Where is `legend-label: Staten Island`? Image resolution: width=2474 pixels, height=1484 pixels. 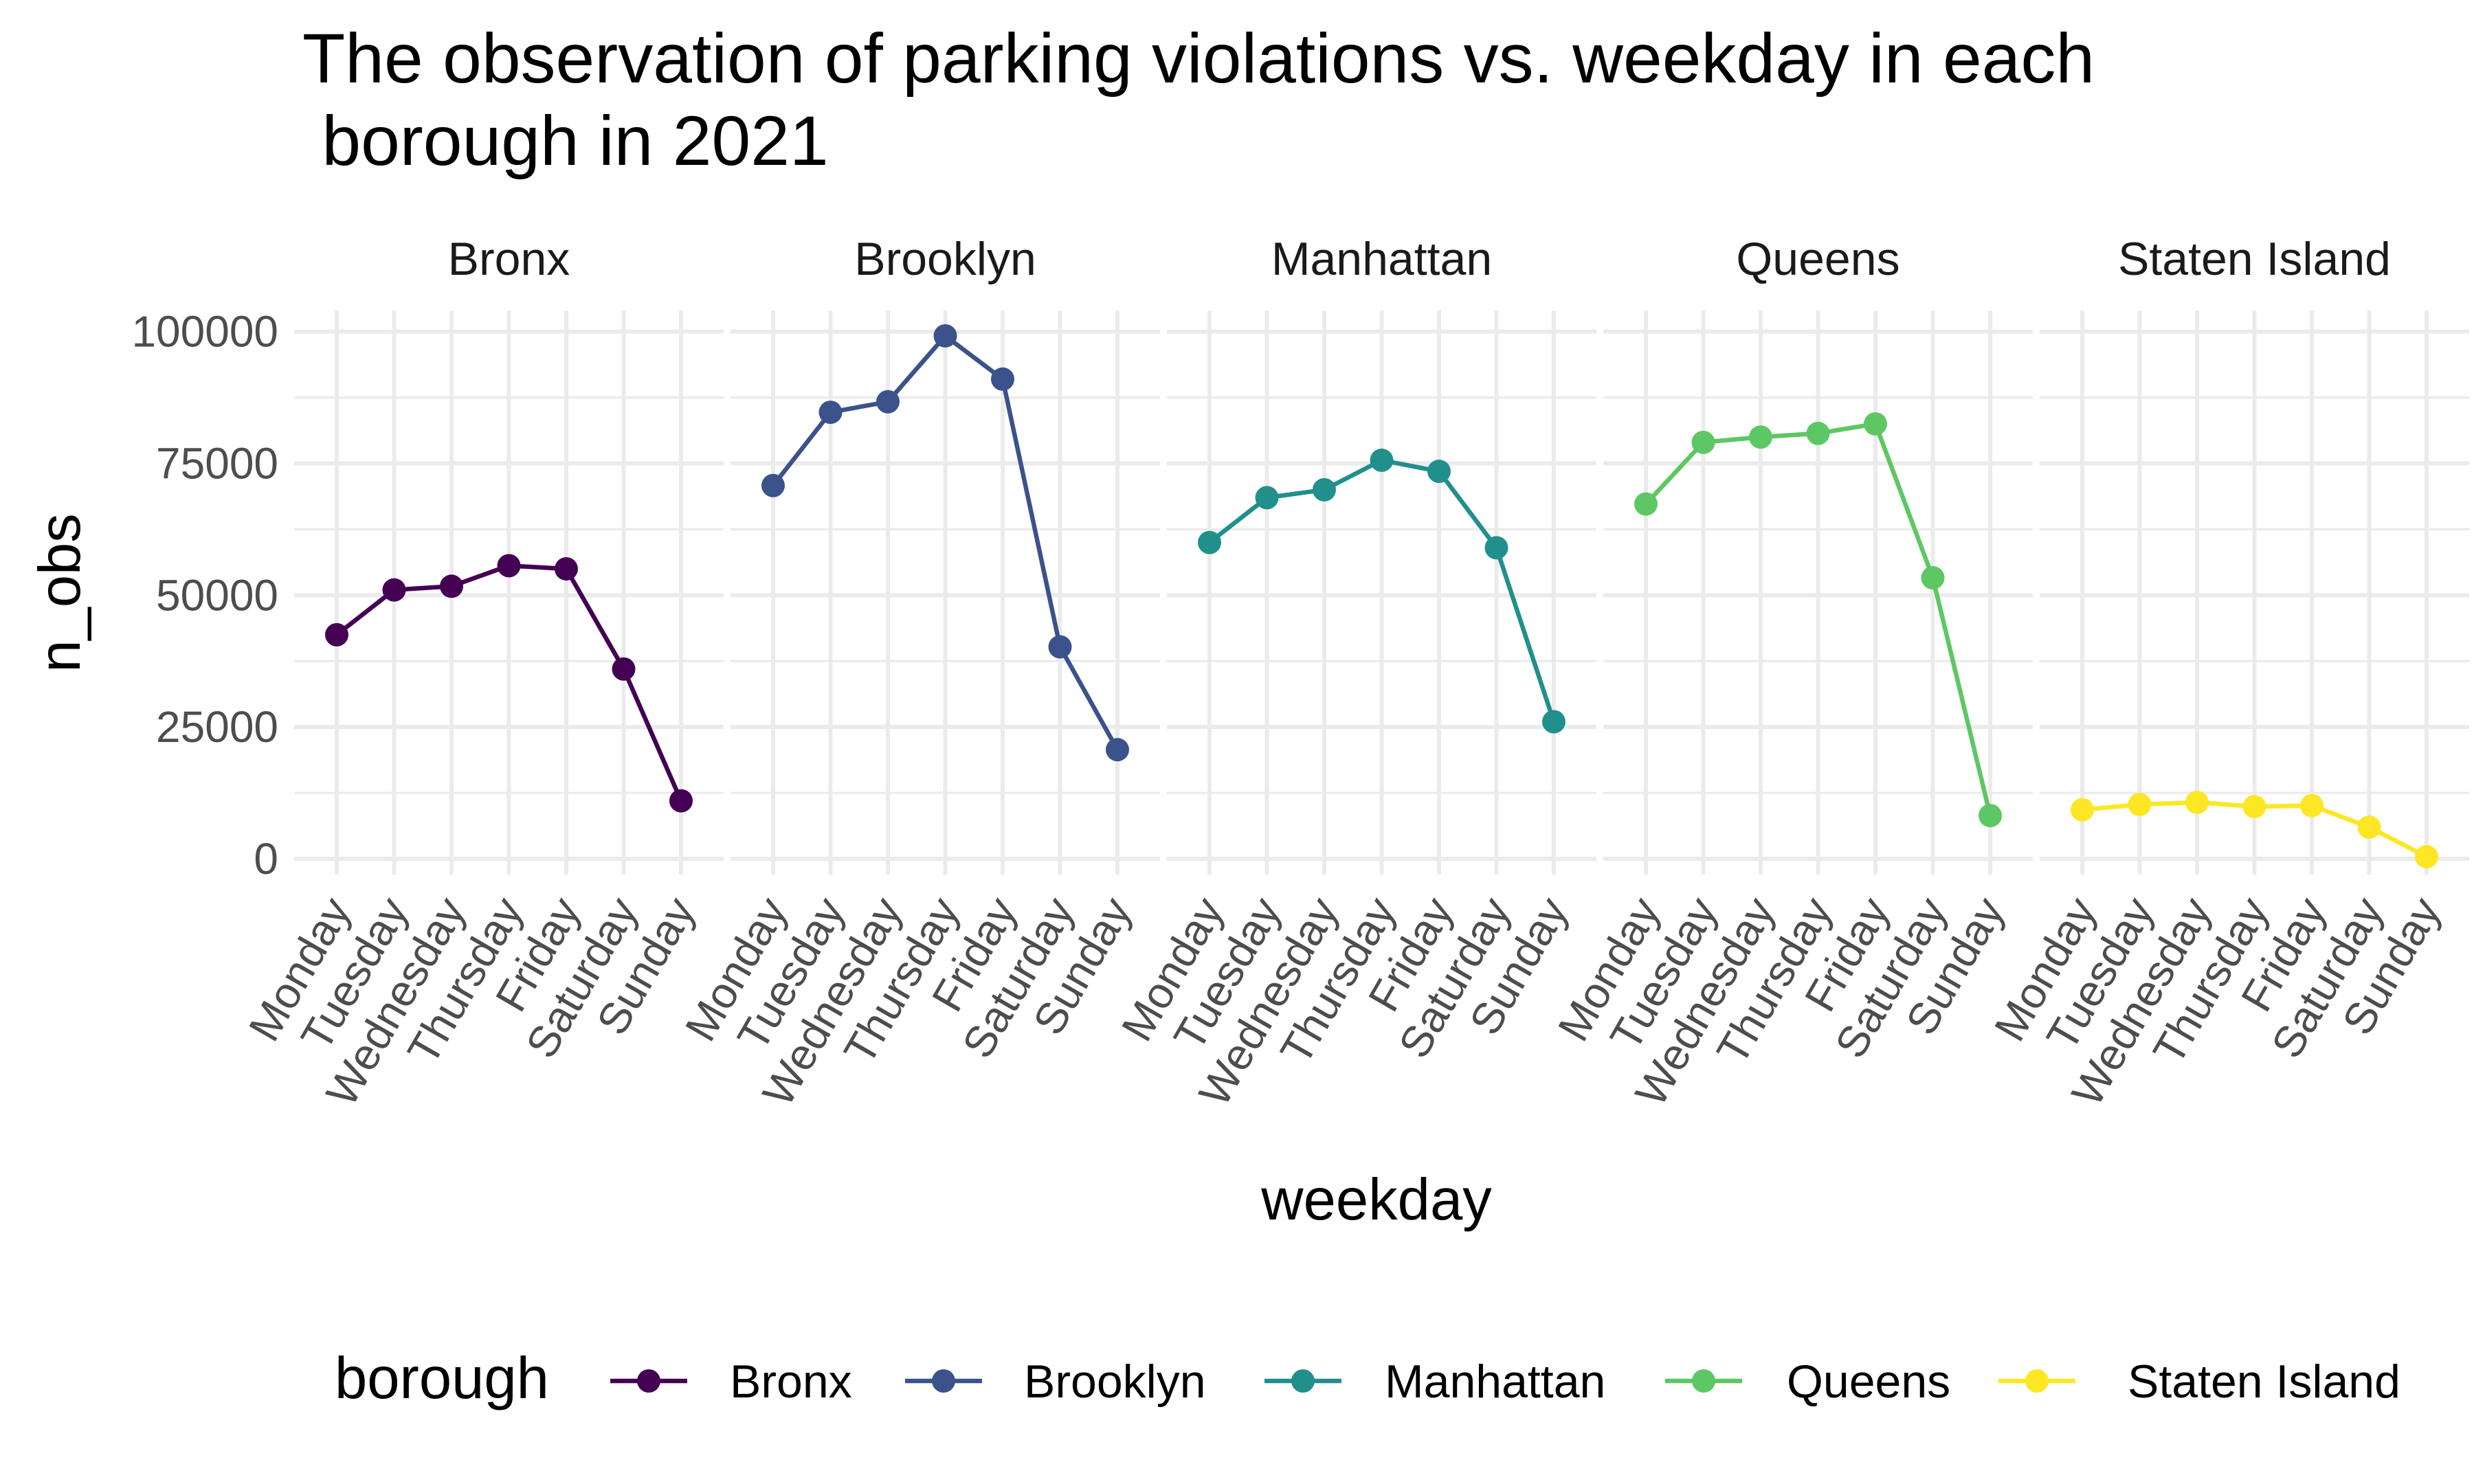 legend-label: Staten Island is located at coordinates (2264, 1382).